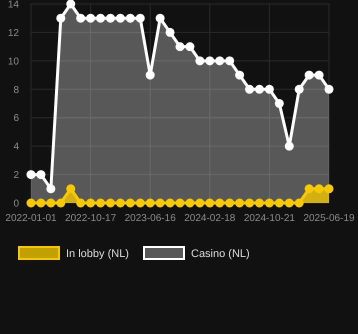 Image resolution: width=358 pixels, height=334 pixels. Describe the element at coordinates (97, 254) in the screenshot. I see `legend-label: In lobby (NL)` at that location.